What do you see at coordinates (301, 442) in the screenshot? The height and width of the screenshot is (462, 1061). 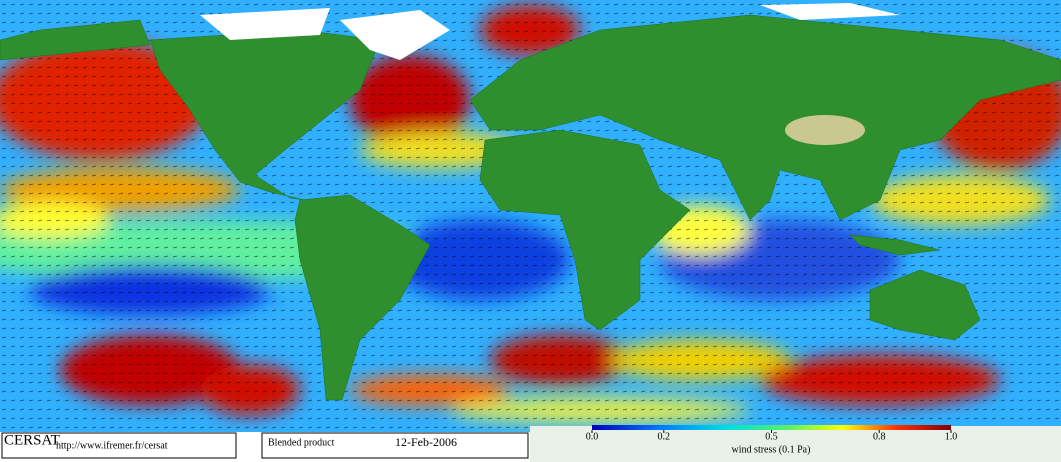 I see `product: Blended product` at bounding box center [301, 442].